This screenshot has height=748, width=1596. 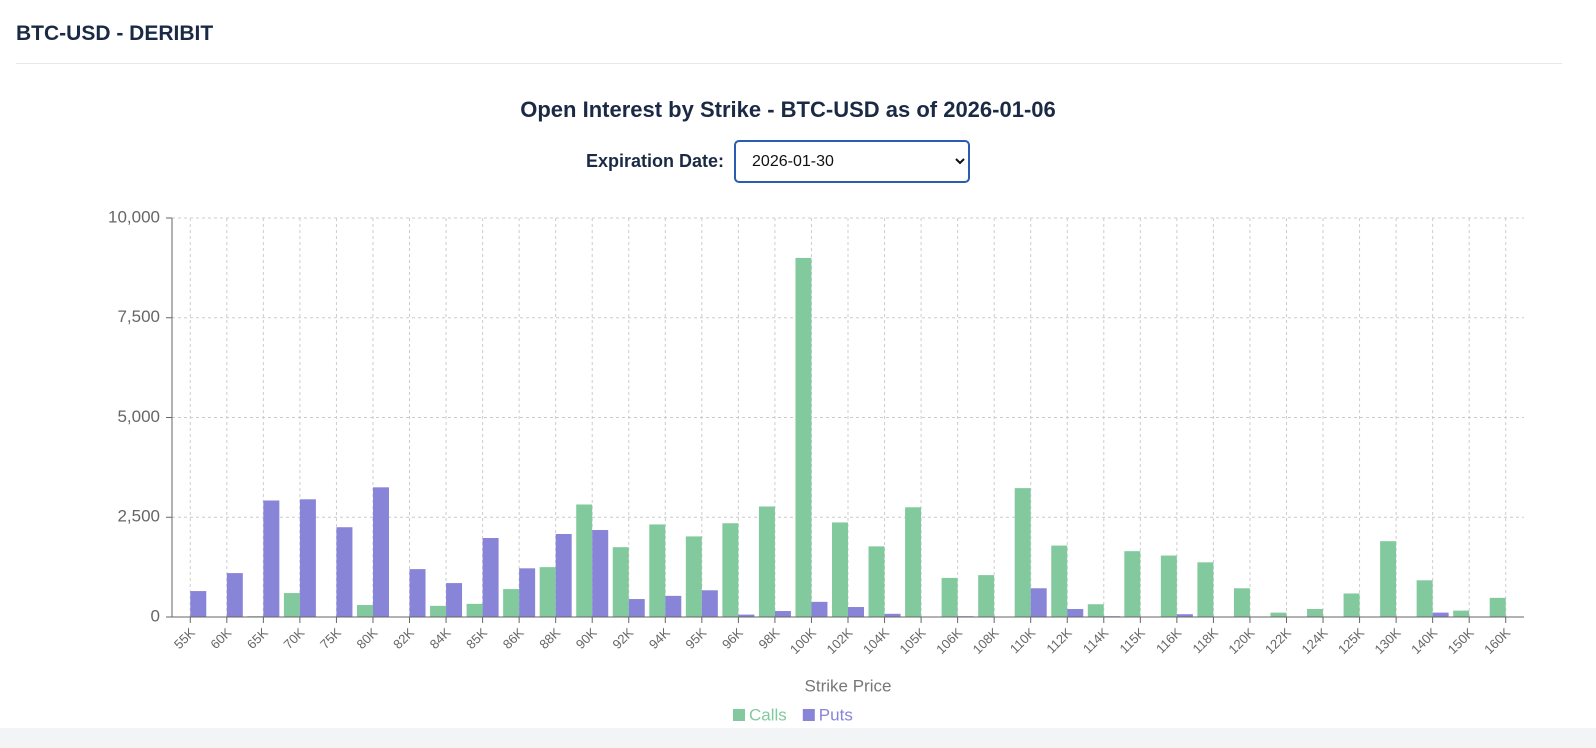 What do you see at coordinates (330, 638) in the screenshot?
I see `x-tick-label: 75K` at bounding box center [330, 638].